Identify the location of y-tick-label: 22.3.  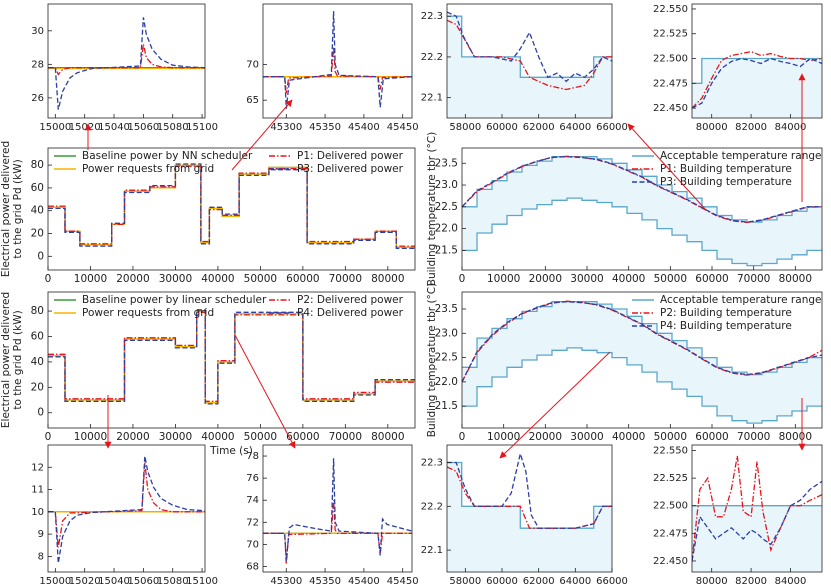
(432, 16).